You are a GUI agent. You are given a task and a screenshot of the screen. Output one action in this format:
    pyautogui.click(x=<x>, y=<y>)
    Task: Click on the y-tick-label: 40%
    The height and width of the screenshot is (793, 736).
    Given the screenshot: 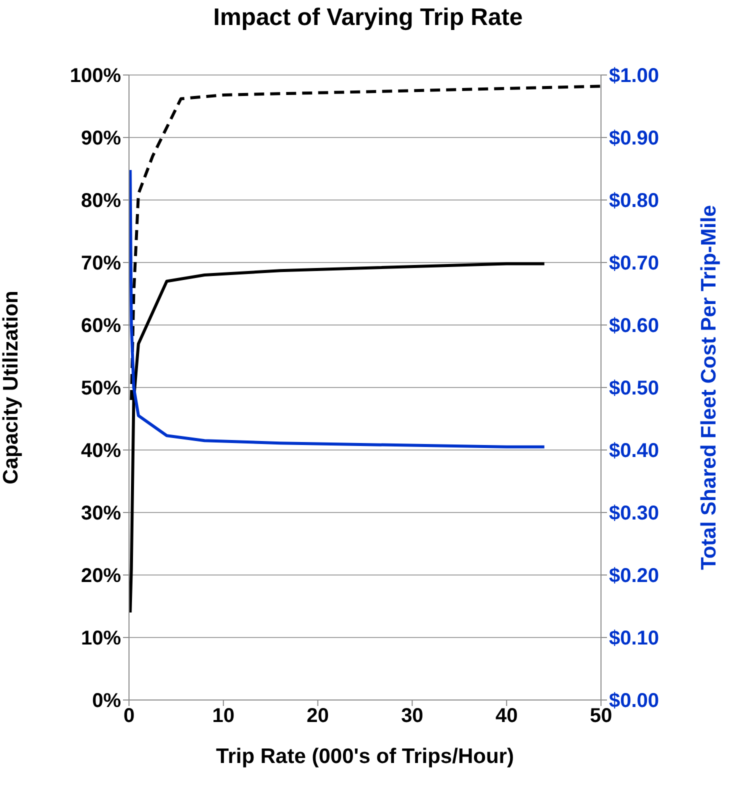 What is the action you would take?
    pyautogui.click(x=101, y=451)
    